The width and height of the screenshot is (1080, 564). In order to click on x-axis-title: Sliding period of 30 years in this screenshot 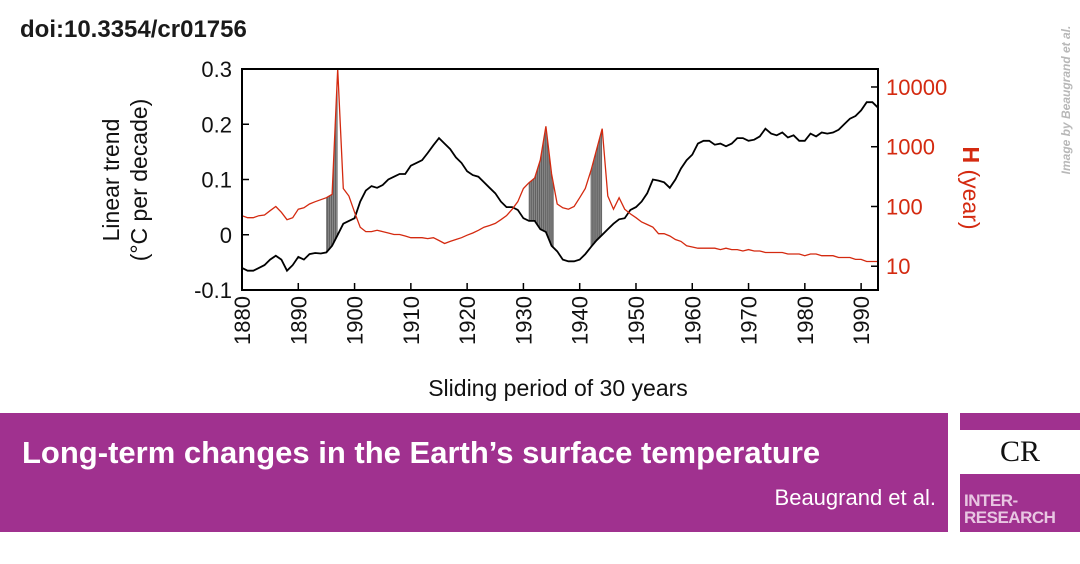, I will do `click(558, 388)`.